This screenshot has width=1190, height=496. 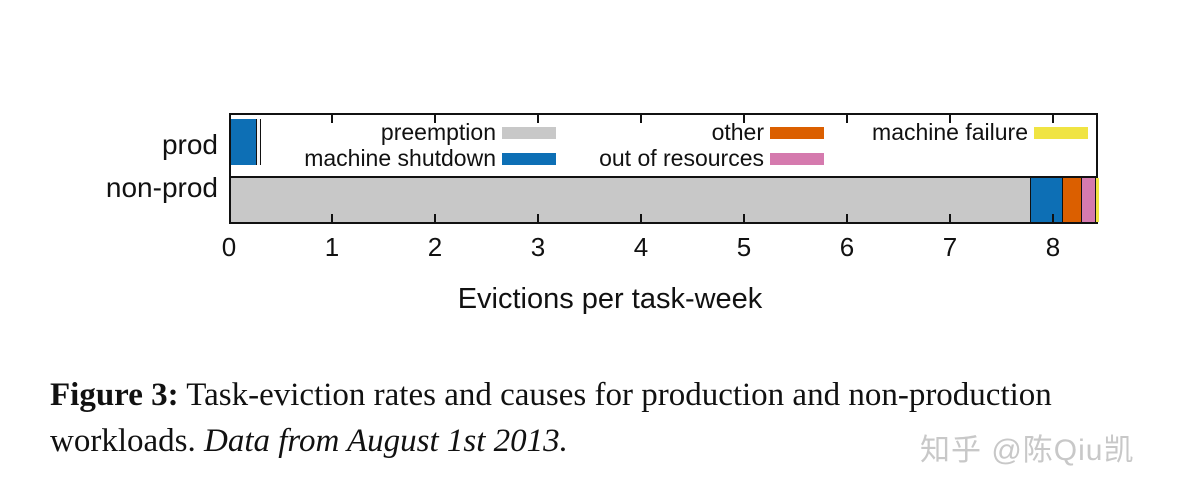 What do you see at coordinates (744, 247) in the screenshot?
I see `x-tick-label: 5` at bounding box center [744, 247].